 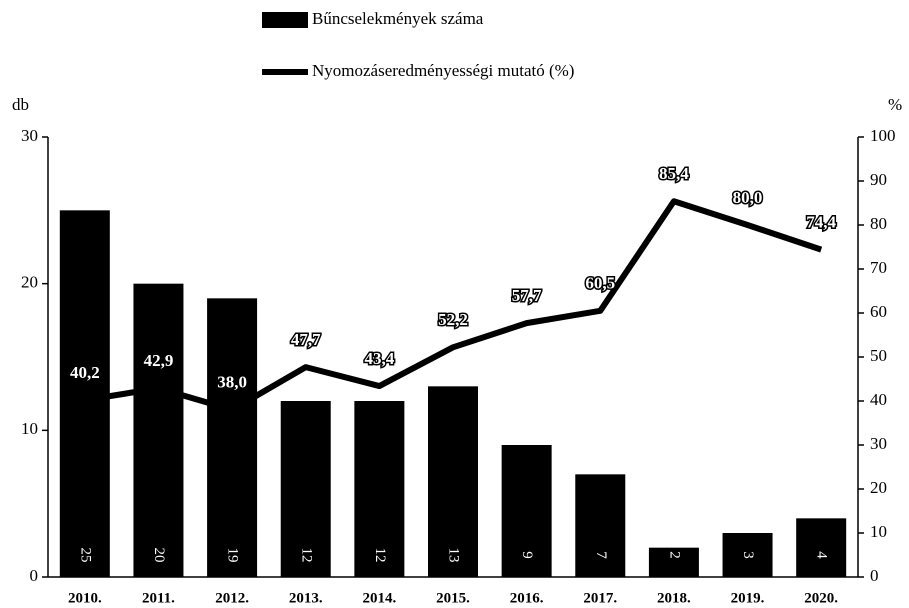 What do you see at coordinates (600, 598) in the screenshot?
I see `x-tick-label: 2017.` at bounding box center [600, 598].